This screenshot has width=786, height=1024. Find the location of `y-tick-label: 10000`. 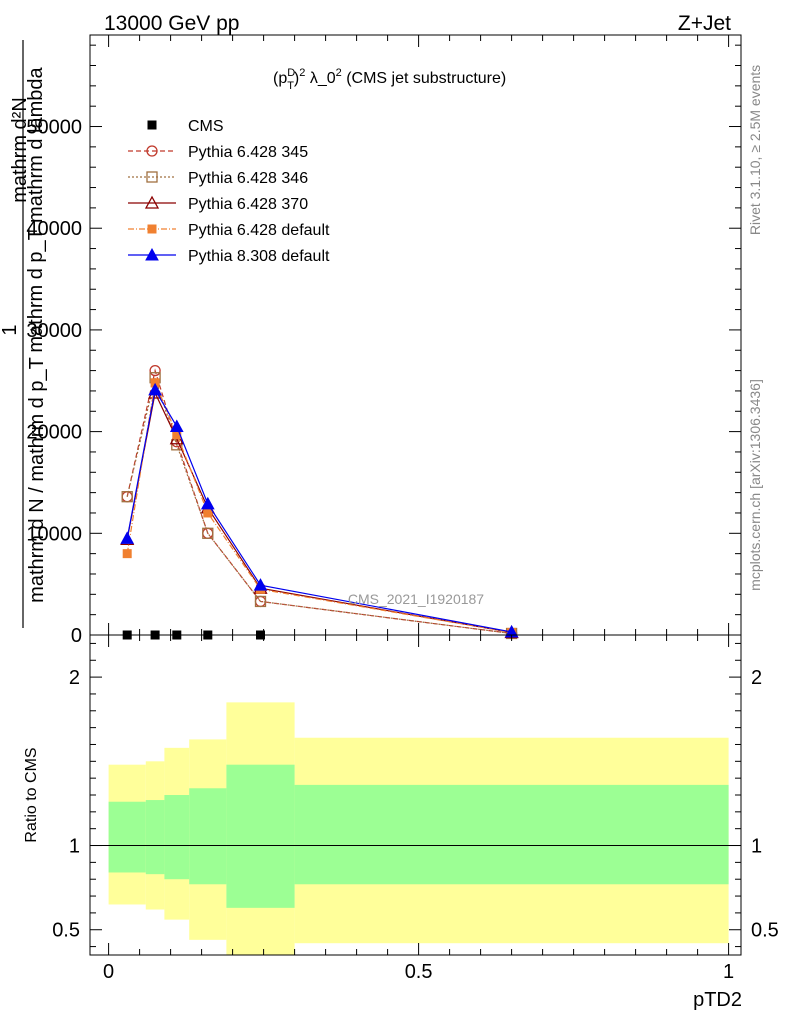

y-tick-label: 10000 is located at coordinates (54, 534).